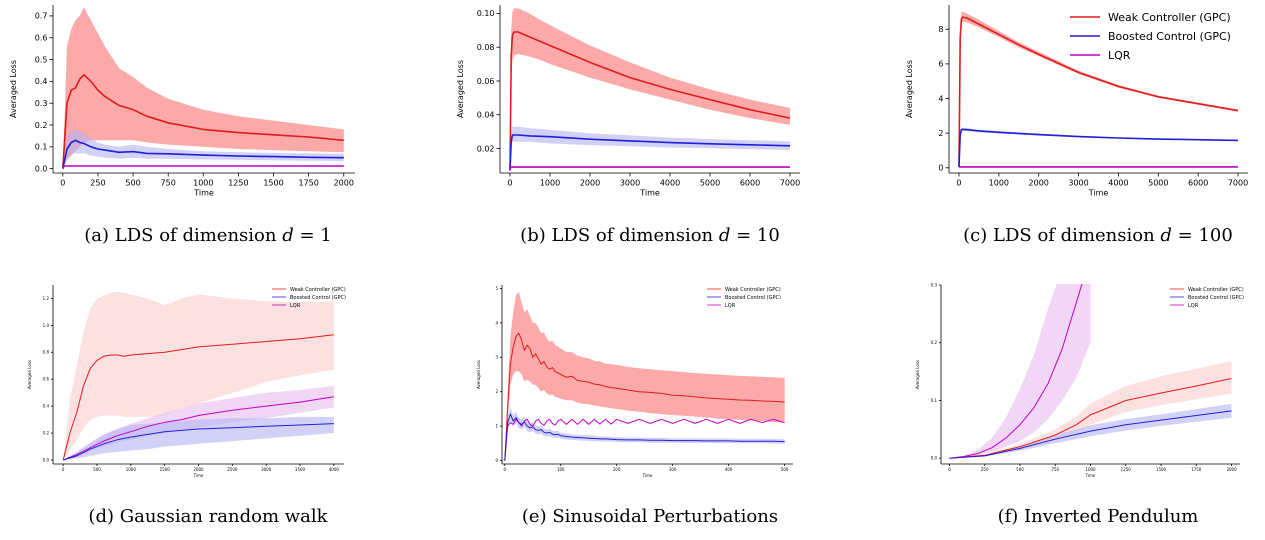 This screenshot has width=1265, height=540. Describe the element at coordinates (940, 133) in the screenshot. I see `y-tick-label: 2` at that location.